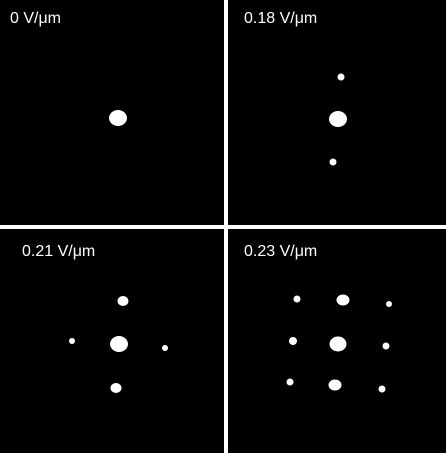  What do you see at coordinates (280, 18) in the screenshot?
I see `panel-label: 0.18 V/μm` at bounding box center [280, 18].